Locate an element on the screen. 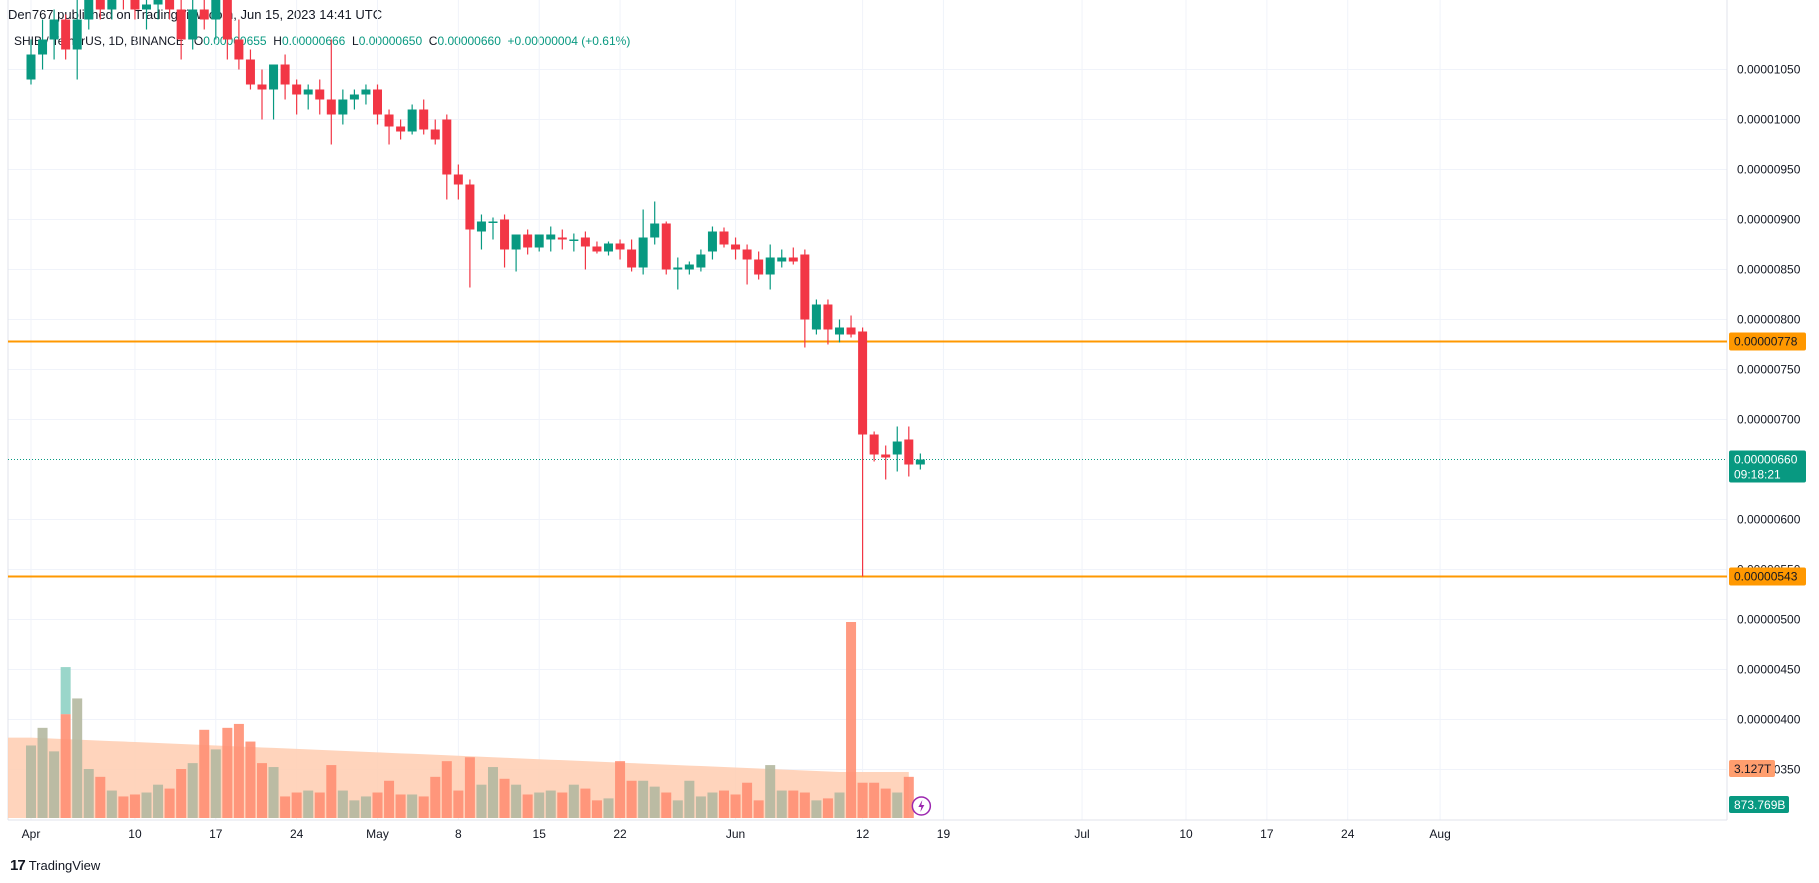 Image resolution: width=1819 pixels, height=883 pixels. time-tick-label: Aug is located at coordinates (1439, 834).